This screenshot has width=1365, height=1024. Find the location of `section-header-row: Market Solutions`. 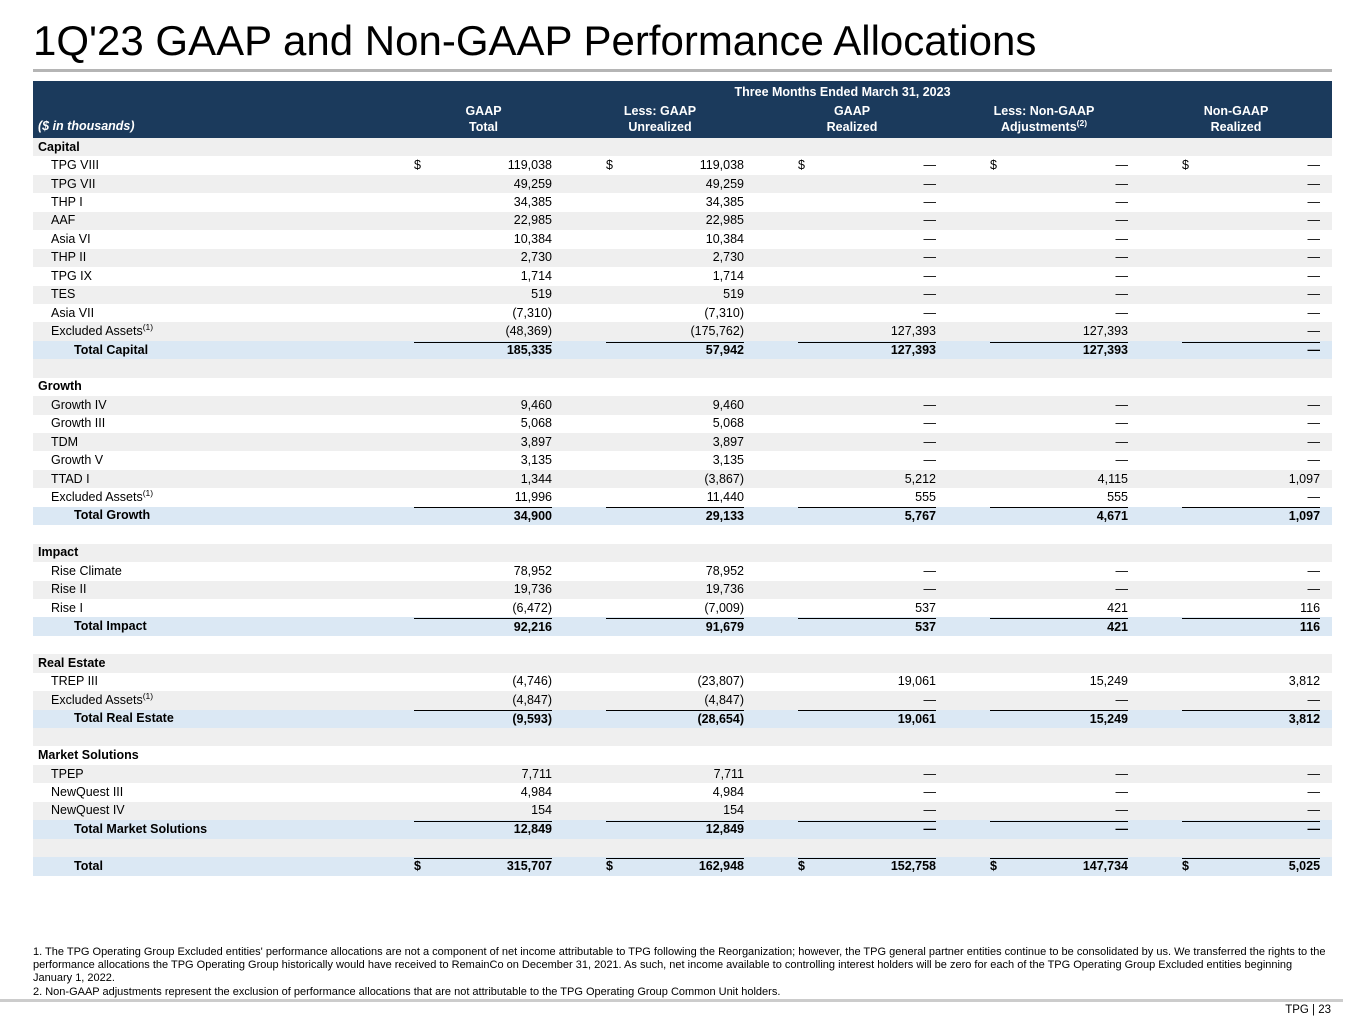

section-header-row: Market Solutions is located at coordinates (682, 755).